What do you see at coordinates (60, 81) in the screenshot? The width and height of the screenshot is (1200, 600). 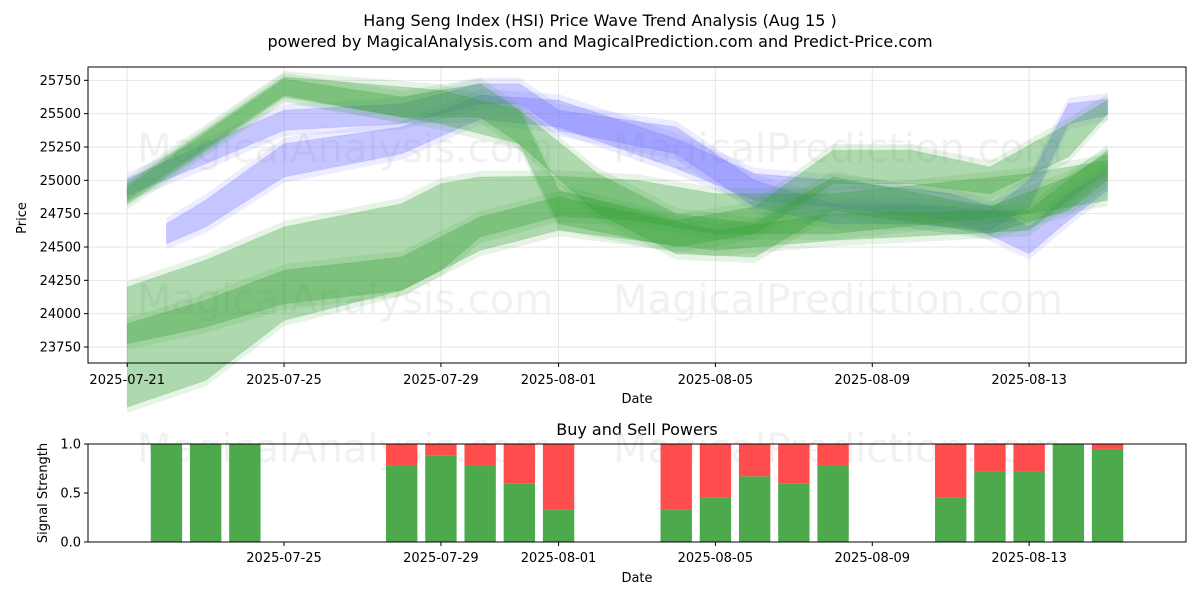 I see `y-tick-label: 25750` at bounding box center [60, 81].